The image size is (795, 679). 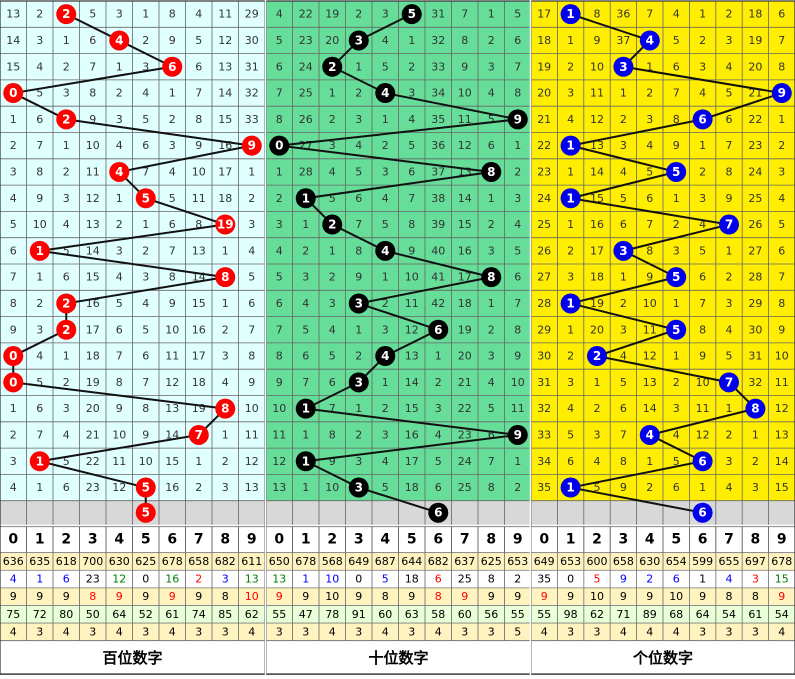 I want to click on cell-value: 35, so click(x=438, y=119).